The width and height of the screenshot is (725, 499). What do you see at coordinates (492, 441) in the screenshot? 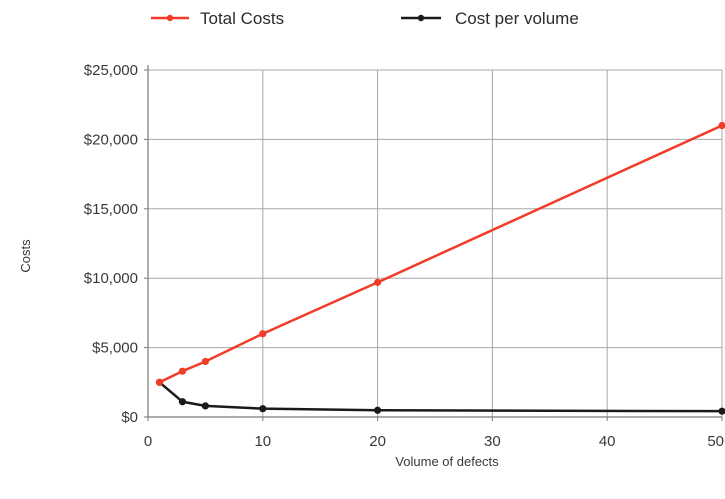
I see `x-tick-label: 30` at bounding box center [492, 441].